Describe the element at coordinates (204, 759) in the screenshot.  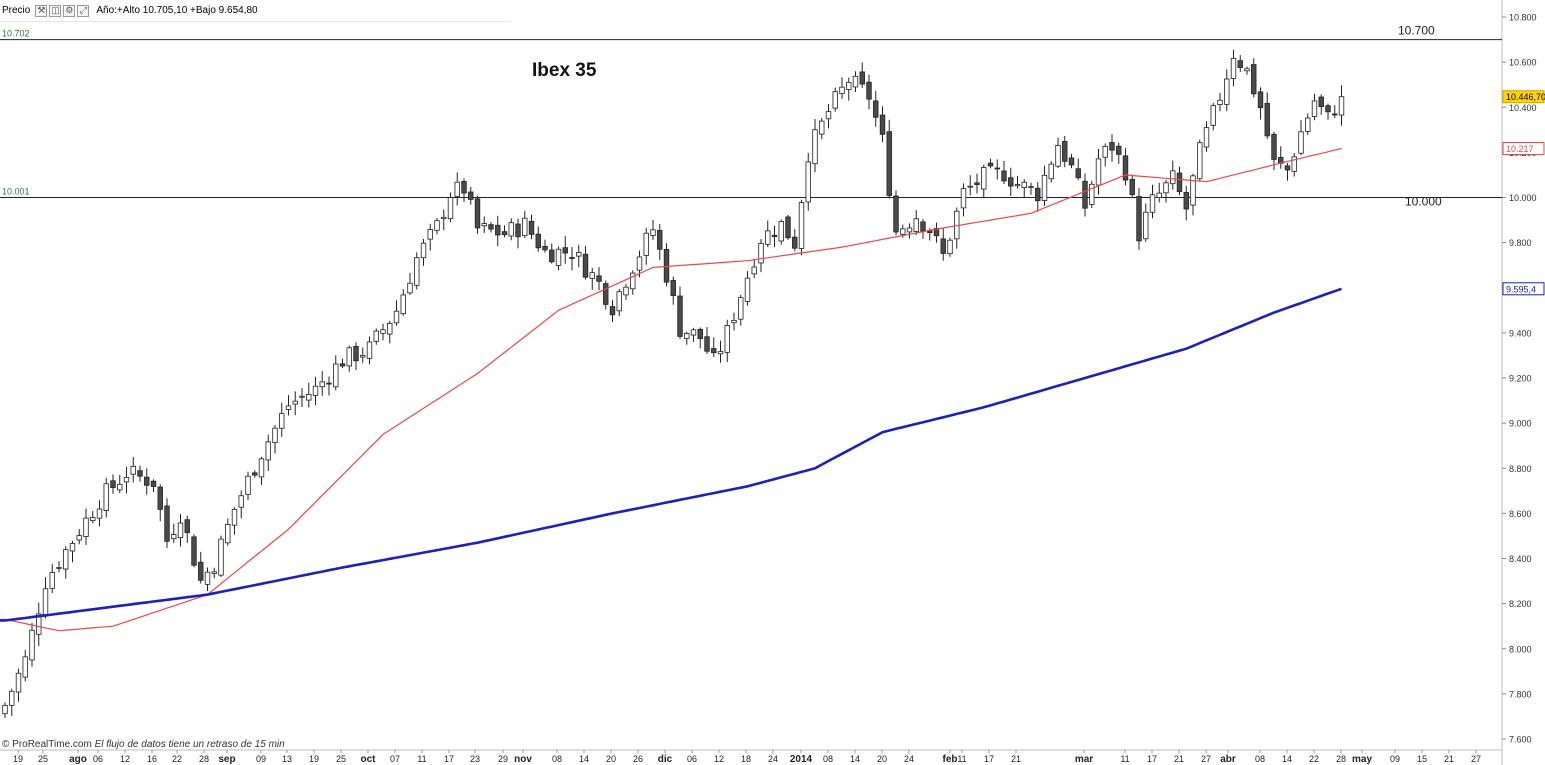
I see `x-tick-label: 28` at that location.